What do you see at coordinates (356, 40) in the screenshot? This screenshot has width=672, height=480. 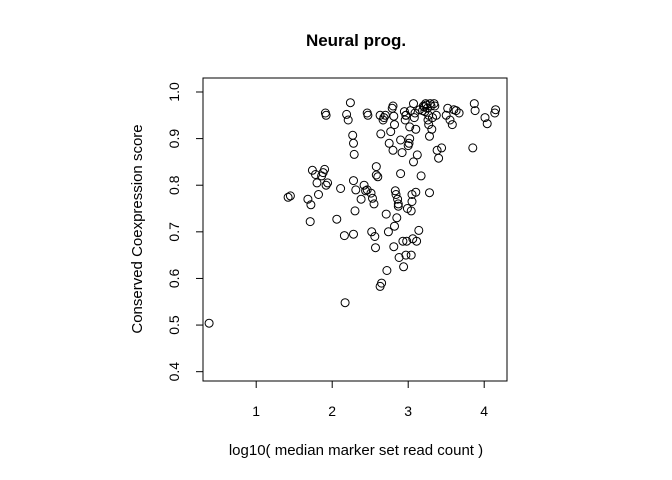 I see `chart-title: Neural prog.` at bounding box center [356, 40].